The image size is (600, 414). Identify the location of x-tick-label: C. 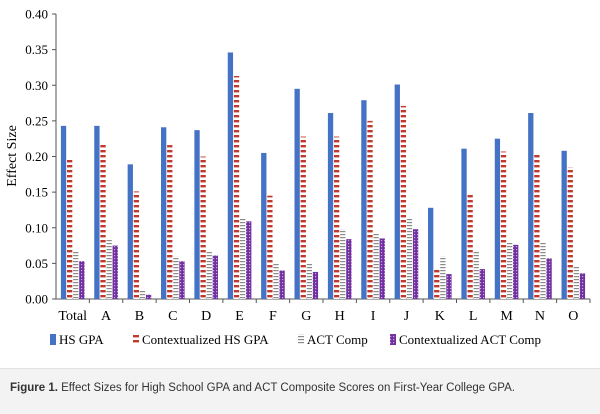
(172, 316).